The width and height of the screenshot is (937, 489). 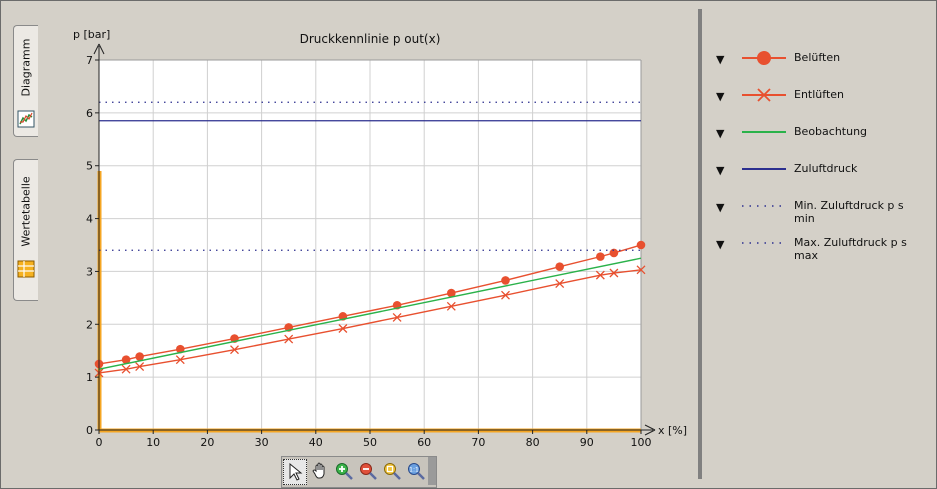 What do you see at coordinates (815, 65) in the screenshot?
I see `legend-entry: ▼ Belüften` at bounding box center [815, 65].